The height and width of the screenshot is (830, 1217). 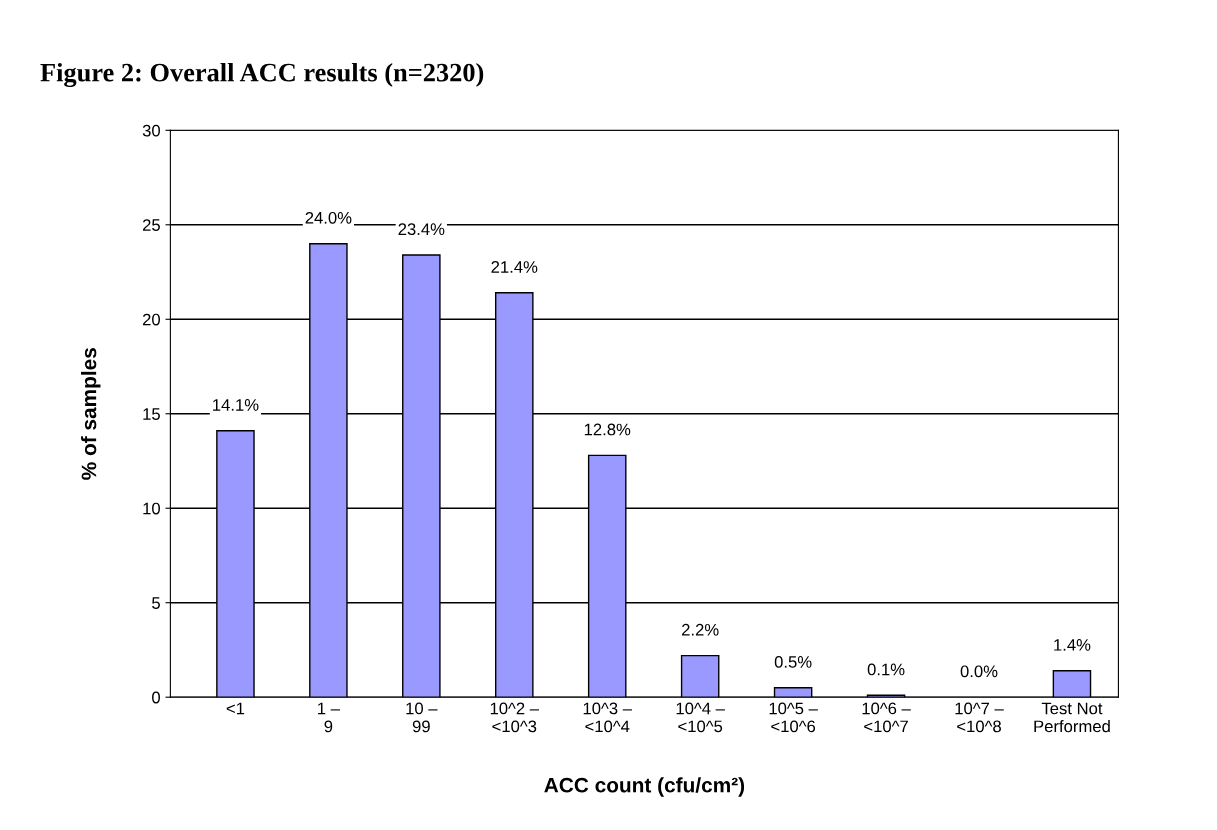 What do you see at coordinates (514, 267) in the screenshot?
I see `data-label: 21.4%` at bounding box center [514, 267].